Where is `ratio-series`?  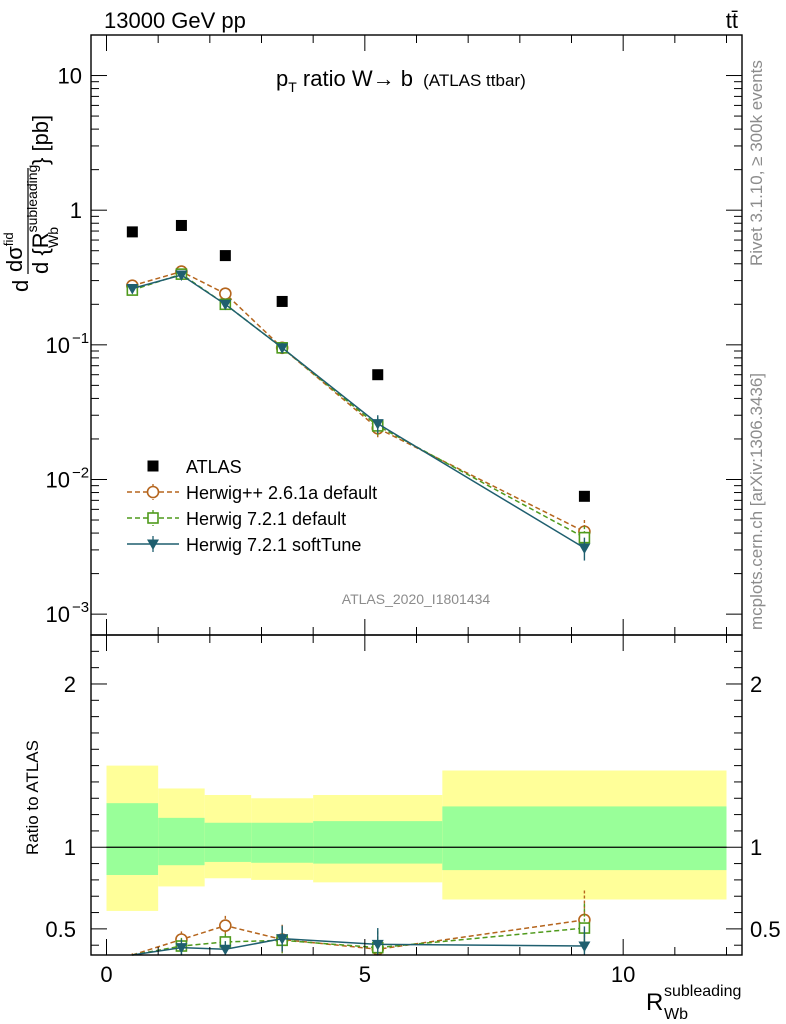
ratio-series is located at coordinates (361, 923).